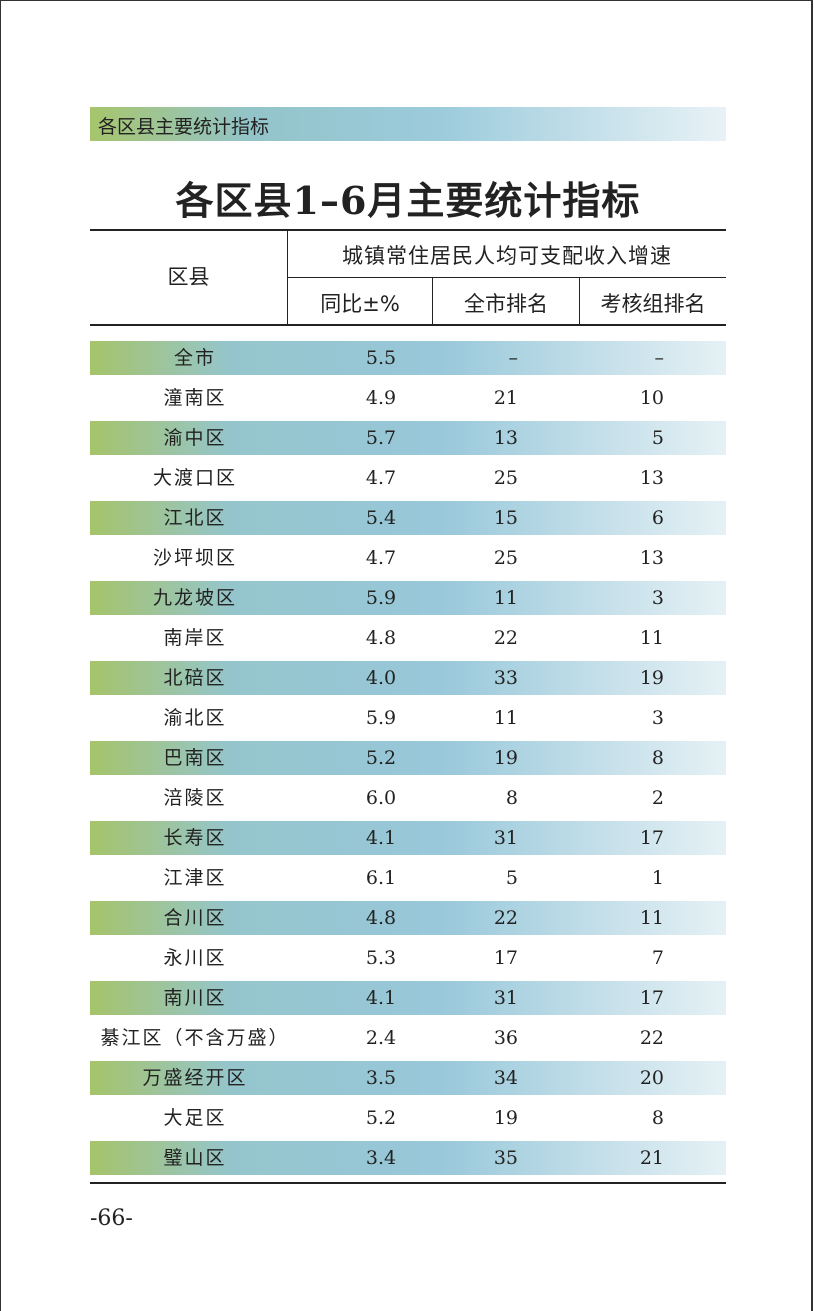 The width and height of the screenshot is (814, 1311). Describe the element at coordinates (505, 438) in the screenshot. I see `city-rank-cell: 13` at that location.